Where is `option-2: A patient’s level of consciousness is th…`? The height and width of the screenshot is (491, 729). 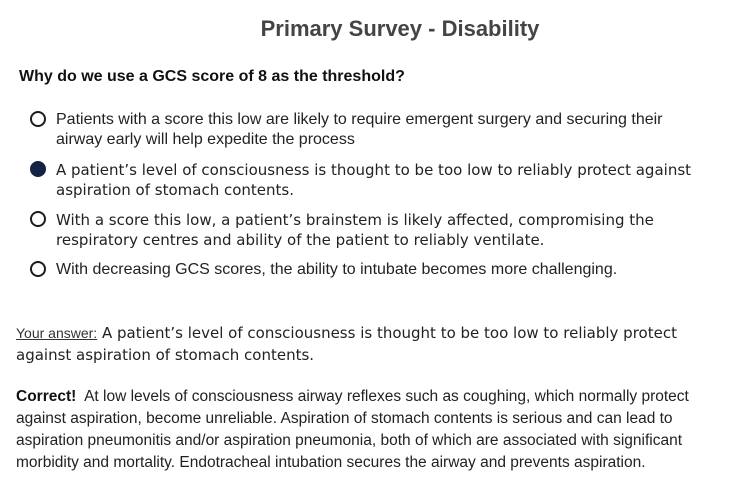 option-2: A patient’s level of consciousness is th… is located at coordinates (370, 180).